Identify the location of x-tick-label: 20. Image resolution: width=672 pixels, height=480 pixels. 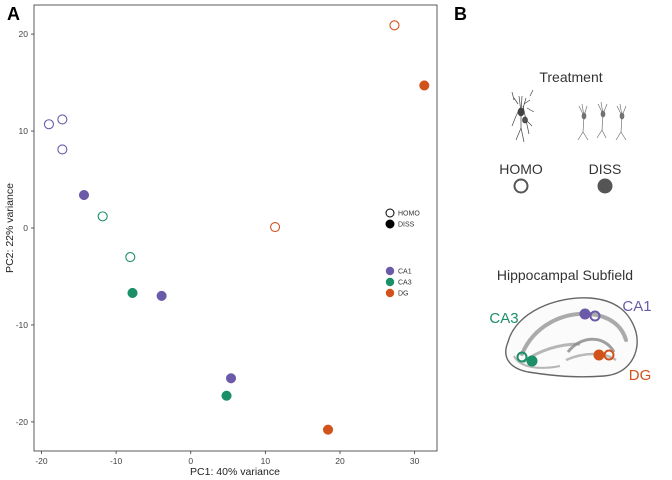
(340, 461).